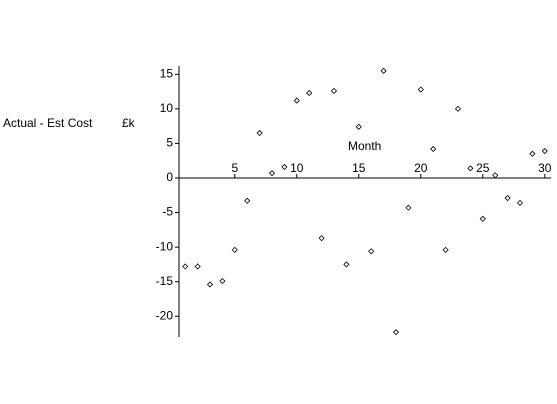 This screenshot has width=557, height=404. I want to click on x-tick-label: 25, so click(483, 168).